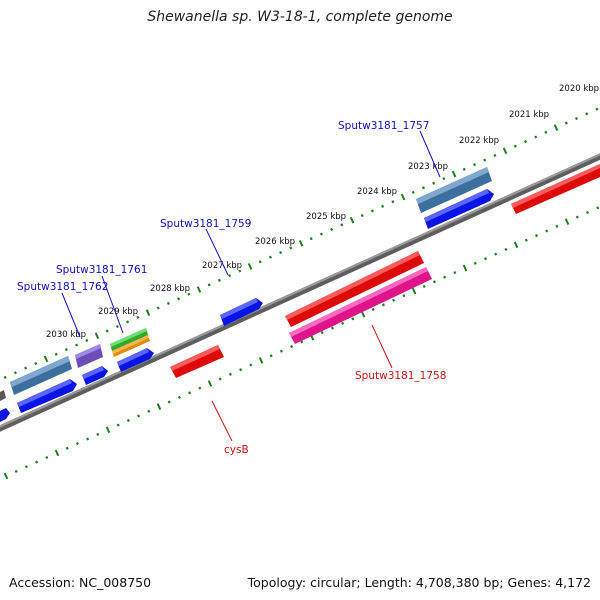 The image size is (600, 600). What do you see at coordinates (428, 167) in the screenshot?
I see `tick-label-2023: 2023 kbp` at bounding box center [428, 167].